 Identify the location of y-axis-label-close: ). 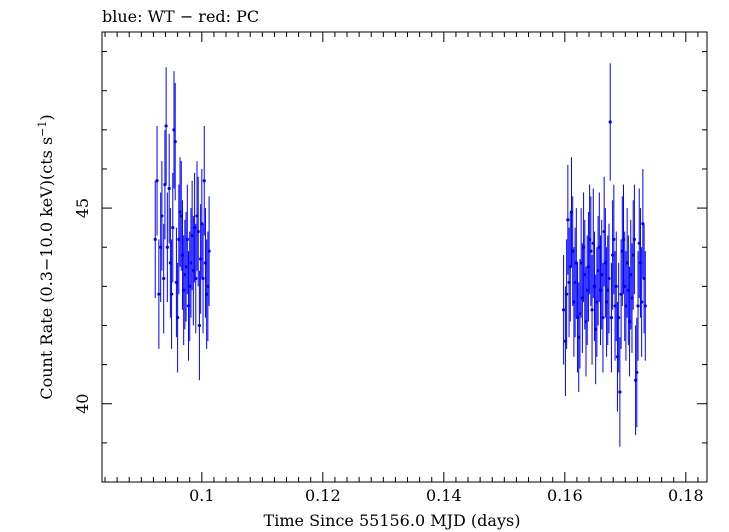
(46, 117).